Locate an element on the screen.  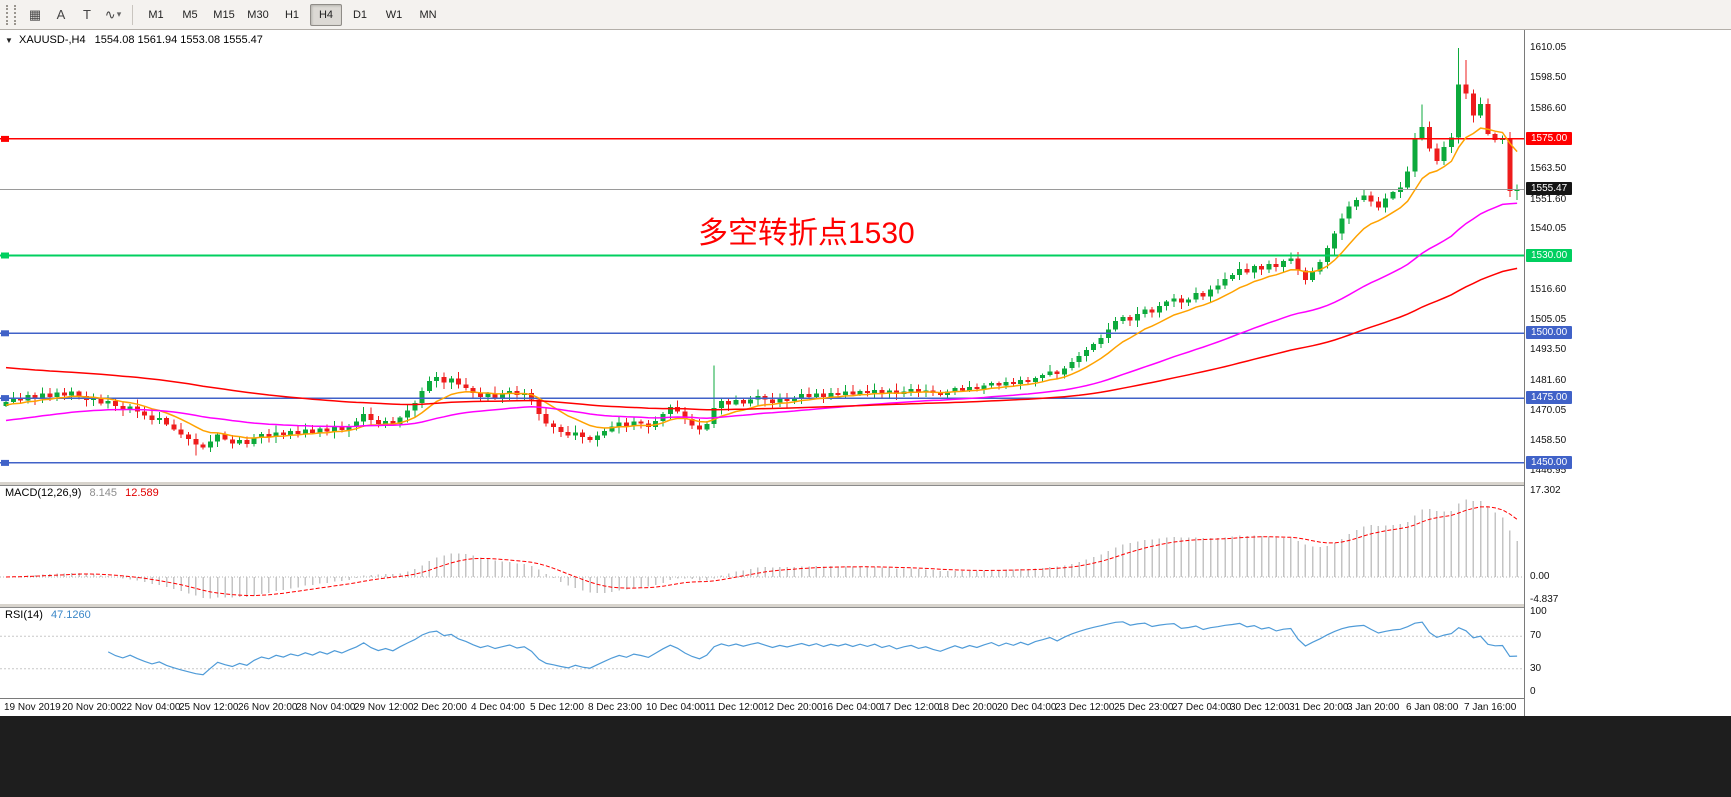
bottom-taskbar is located at coordinates (865, 756).